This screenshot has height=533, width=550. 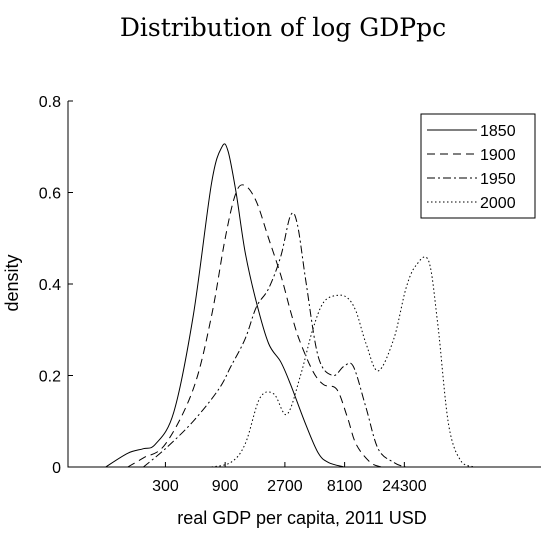 What do you see at coordinates (471, 167) in the screenshot?
I see `legend-items: 1850 1900 1950 2000` at bounding box center [471, 167].